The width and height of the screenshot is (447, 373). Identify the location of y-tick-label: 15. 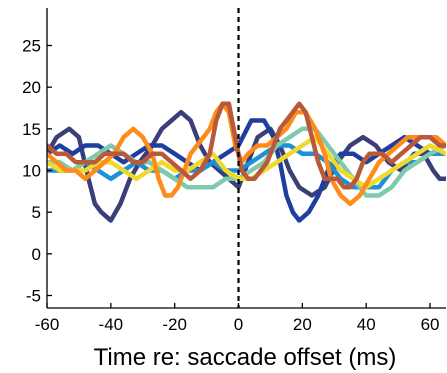
(31, 129).